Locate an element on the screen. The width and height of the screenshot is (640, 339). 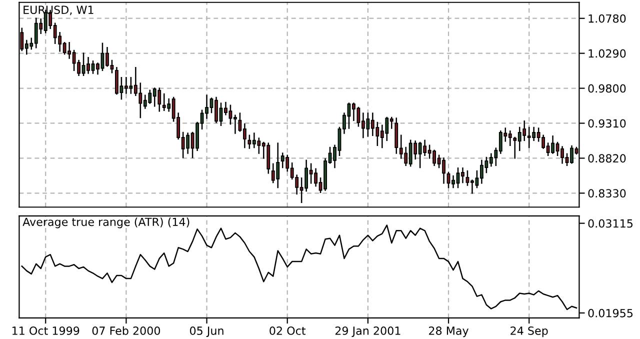
y-tick-label: 0.8330 is located at coordinates (607, 193).